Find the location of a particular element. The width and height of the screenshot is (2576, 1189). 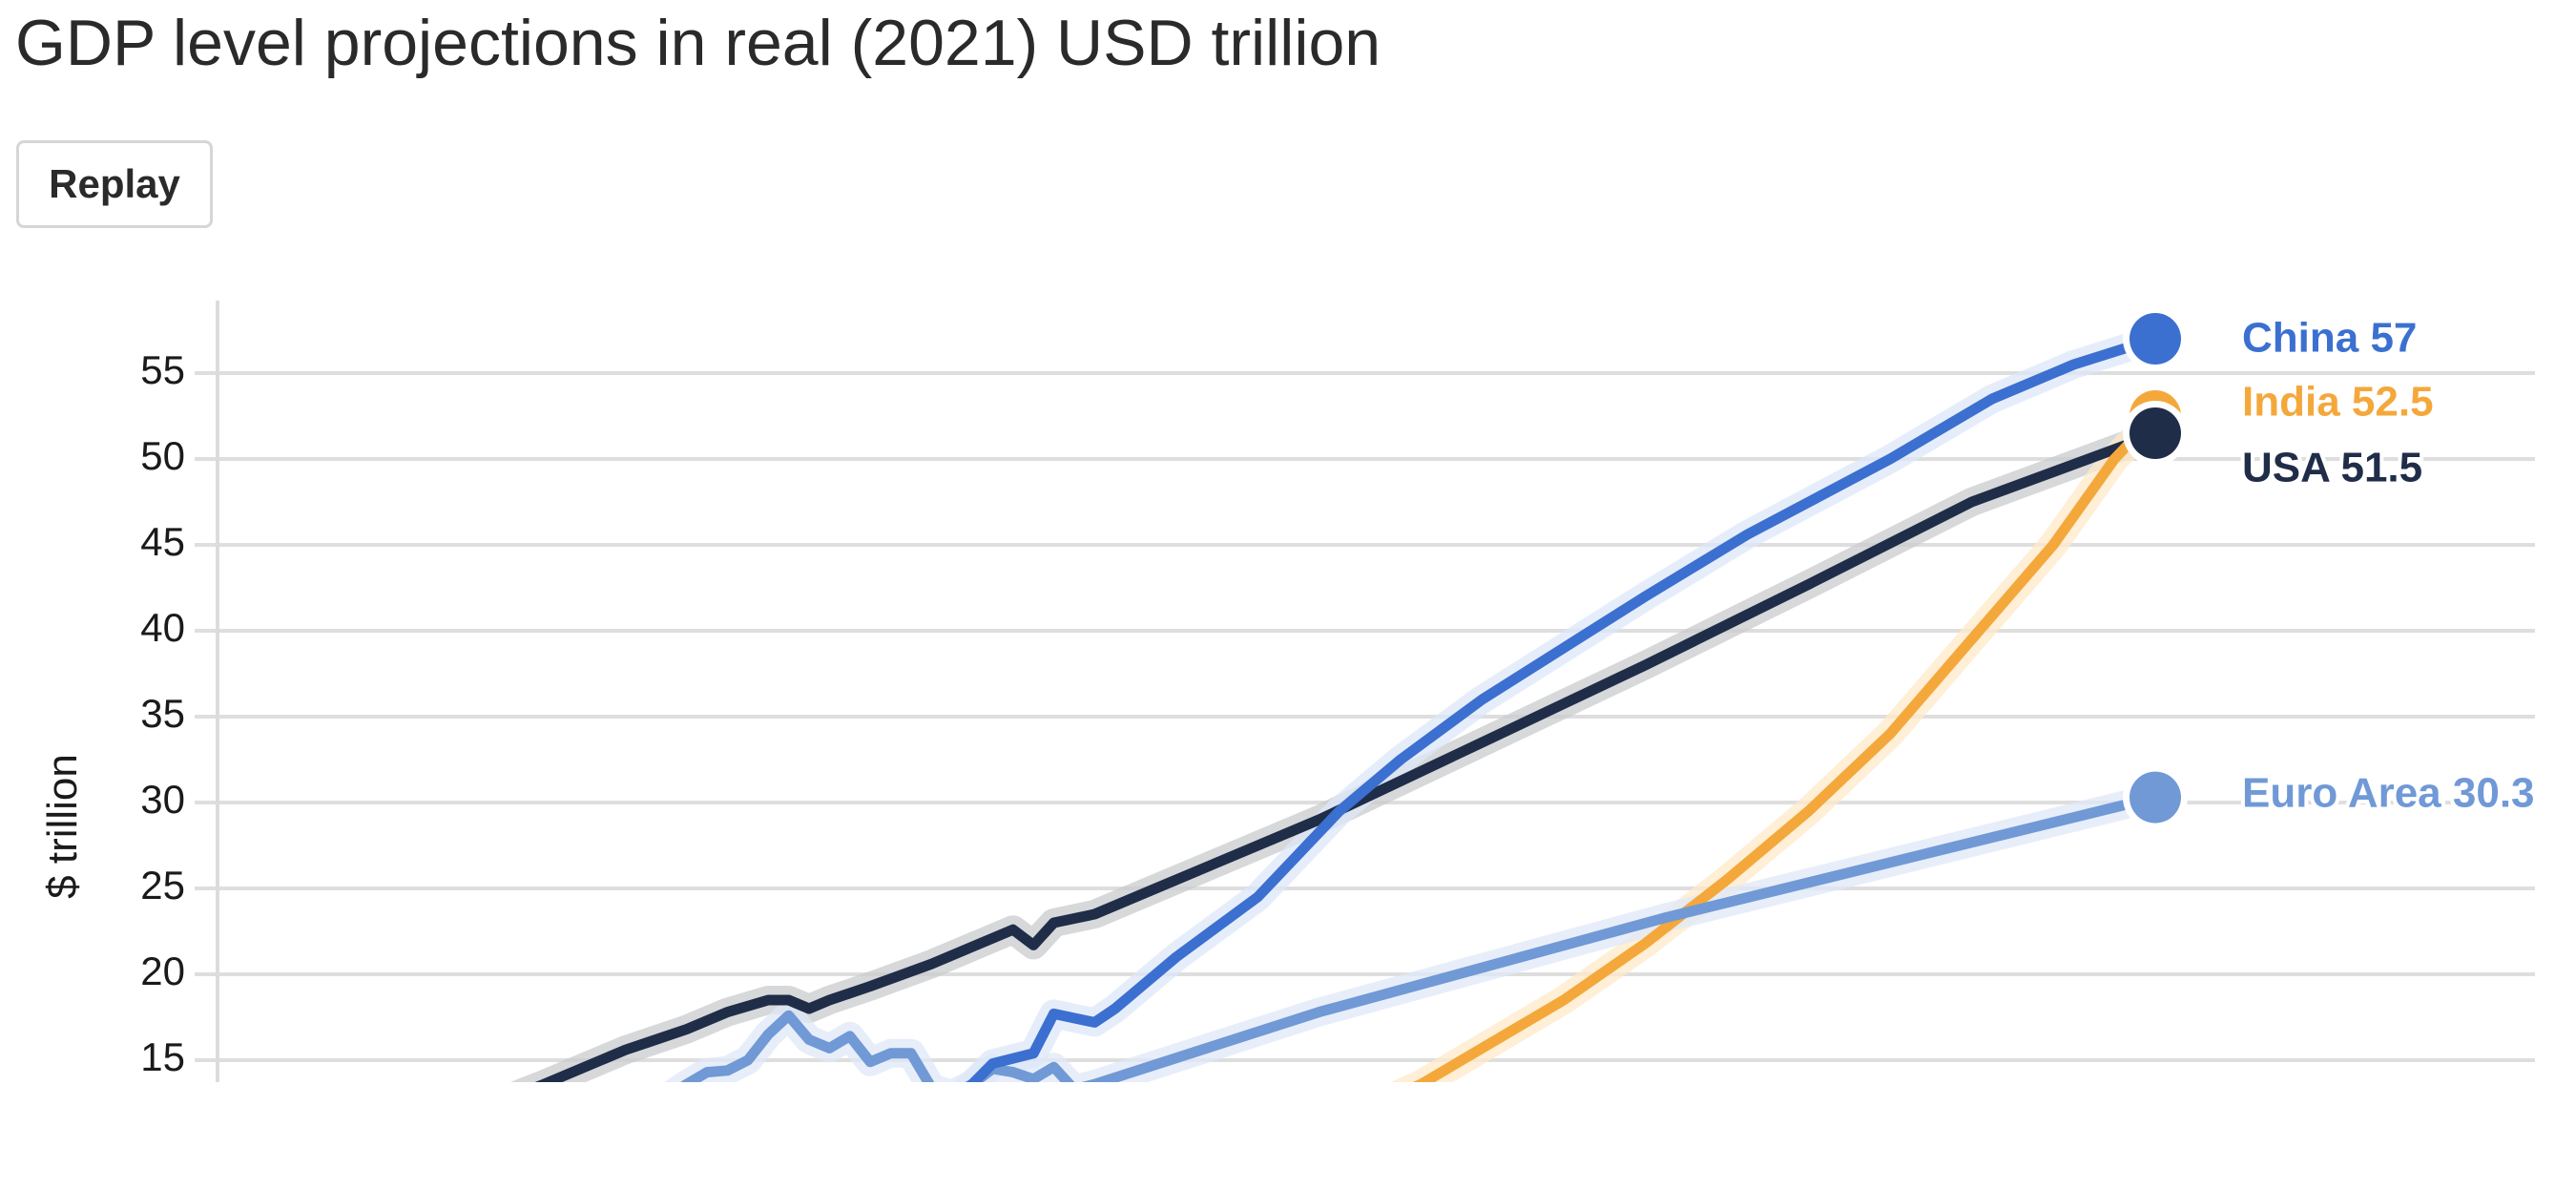

y-tick-label: 55 is located at coordinates (162, 369).